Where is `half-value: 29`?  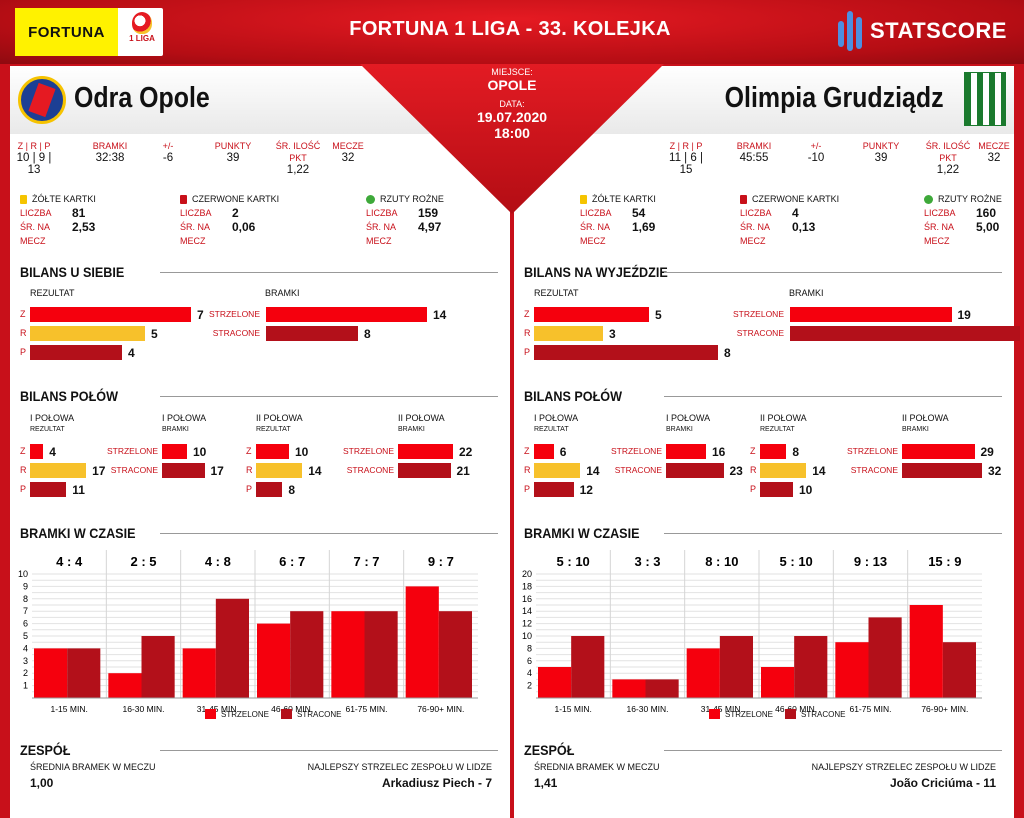
half-value: 29 is located at coordinates (987, 452).